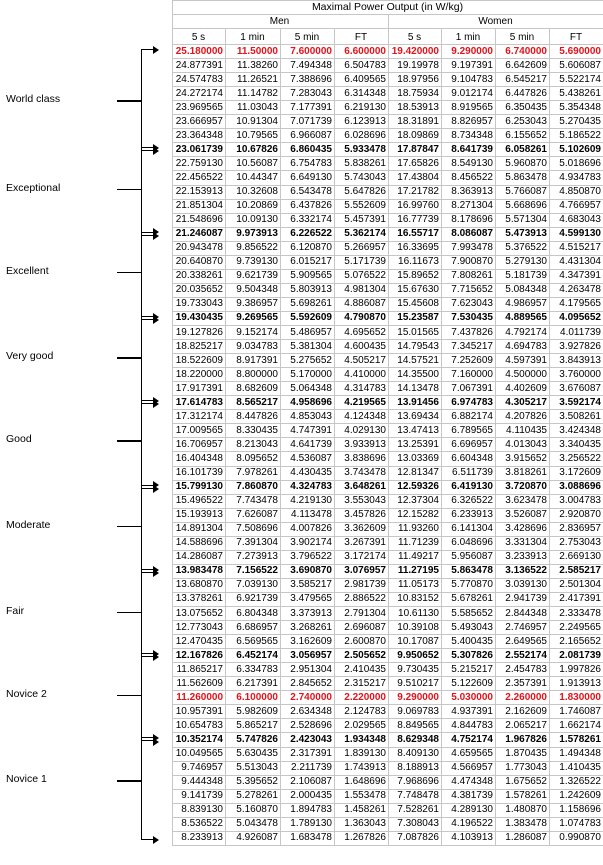 The height and width of the screenshot is (865, 603). I want to click on table-cell: 1.458261, so click(365, 810).